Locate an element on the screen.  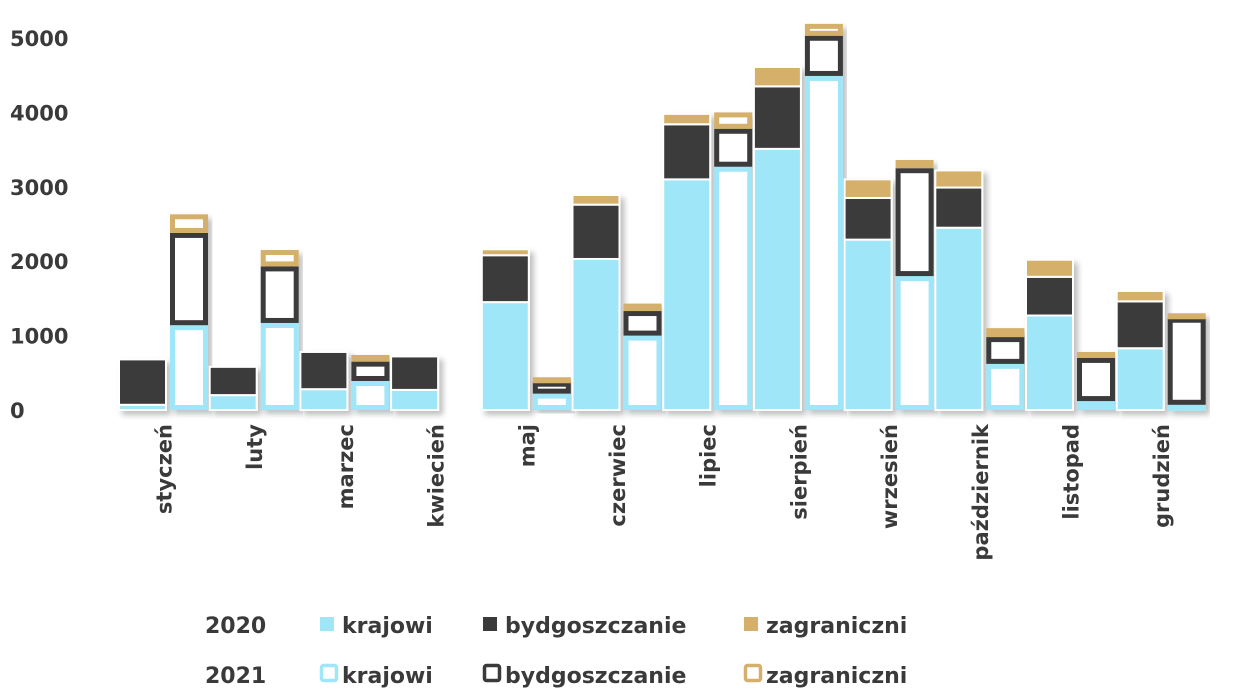
x-tick-label: marzec is located at coordinates (346, 466).